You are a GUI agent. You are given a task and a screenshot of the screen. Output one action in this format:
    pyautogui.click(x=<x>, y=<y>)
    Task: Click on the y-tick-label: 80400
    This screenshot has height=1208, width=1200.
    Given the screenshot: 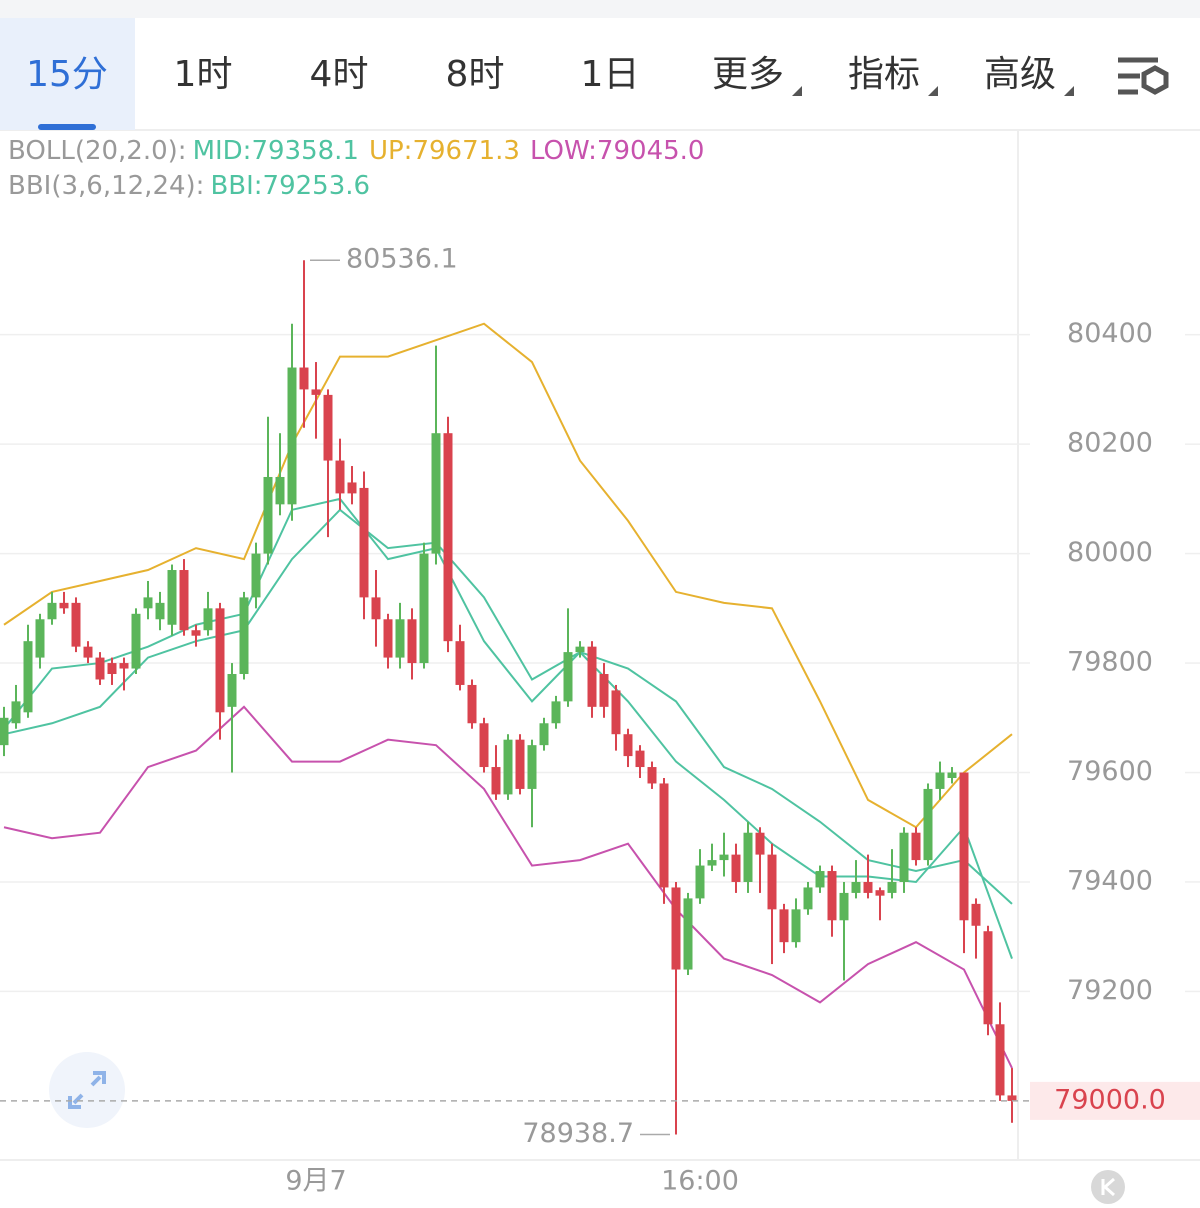 What is the action you would take?
    pyautogui.click(x=1110, y=333)
    